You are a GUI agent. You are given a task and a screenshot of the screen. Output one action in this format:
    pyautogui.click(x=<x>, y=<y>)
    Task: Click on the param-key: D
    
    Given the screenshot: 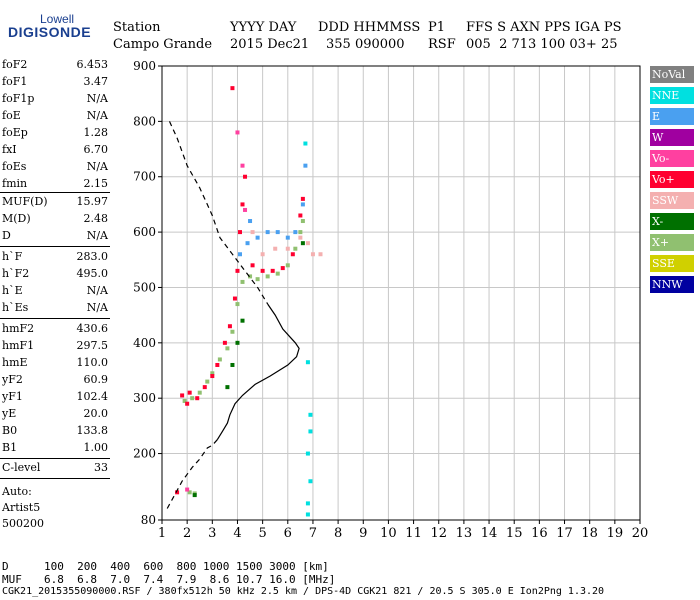 What is the action you would take?
    pyautogui.click(x=6, y=235)
    